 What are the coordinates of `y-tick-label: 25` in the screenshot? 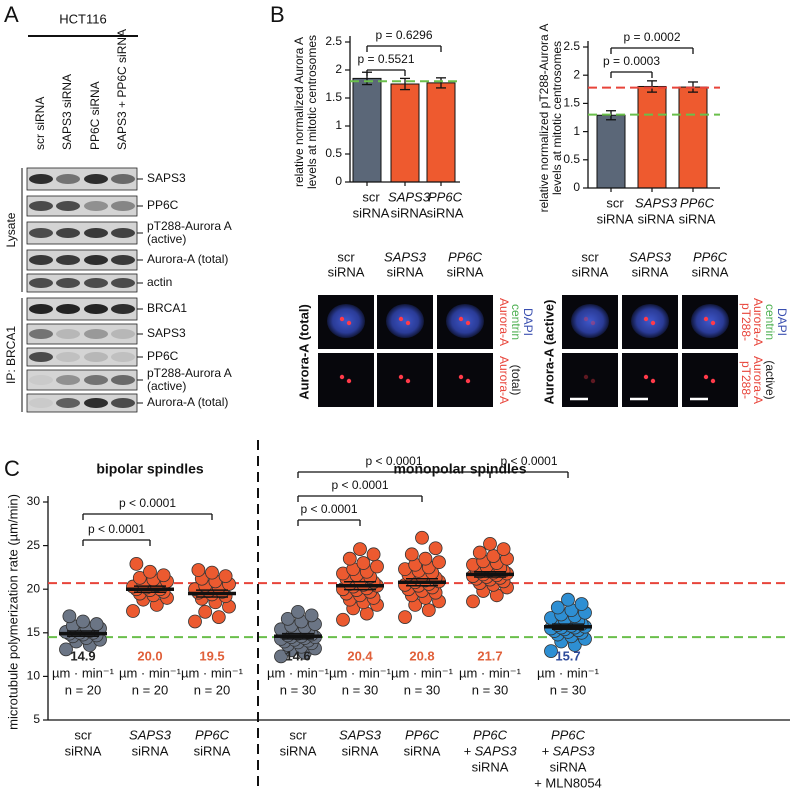 It's located at (34, 545).